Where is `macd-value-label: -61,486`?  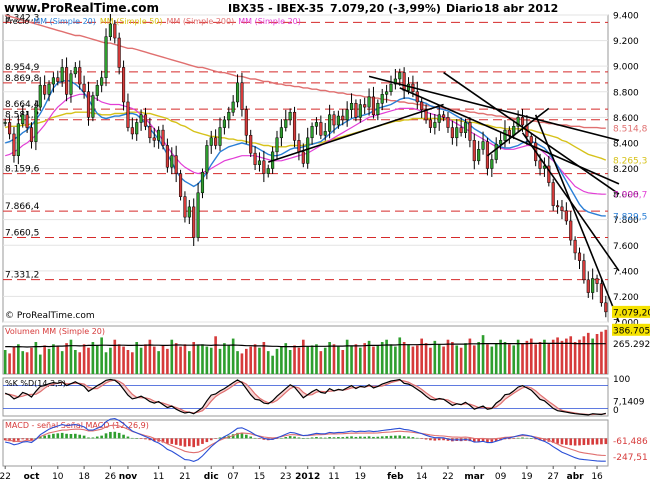 macd-value-label: -61,486 is located at coordinates (630, 442).